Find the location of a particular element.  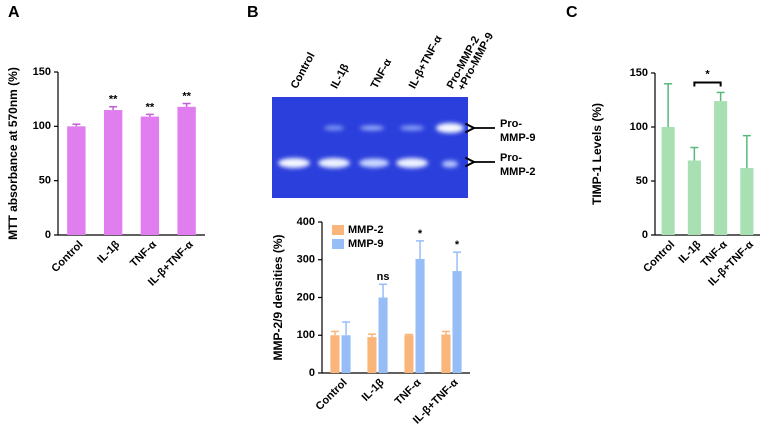

legend-label: MMP-9 is located at coordinates (365, 244).